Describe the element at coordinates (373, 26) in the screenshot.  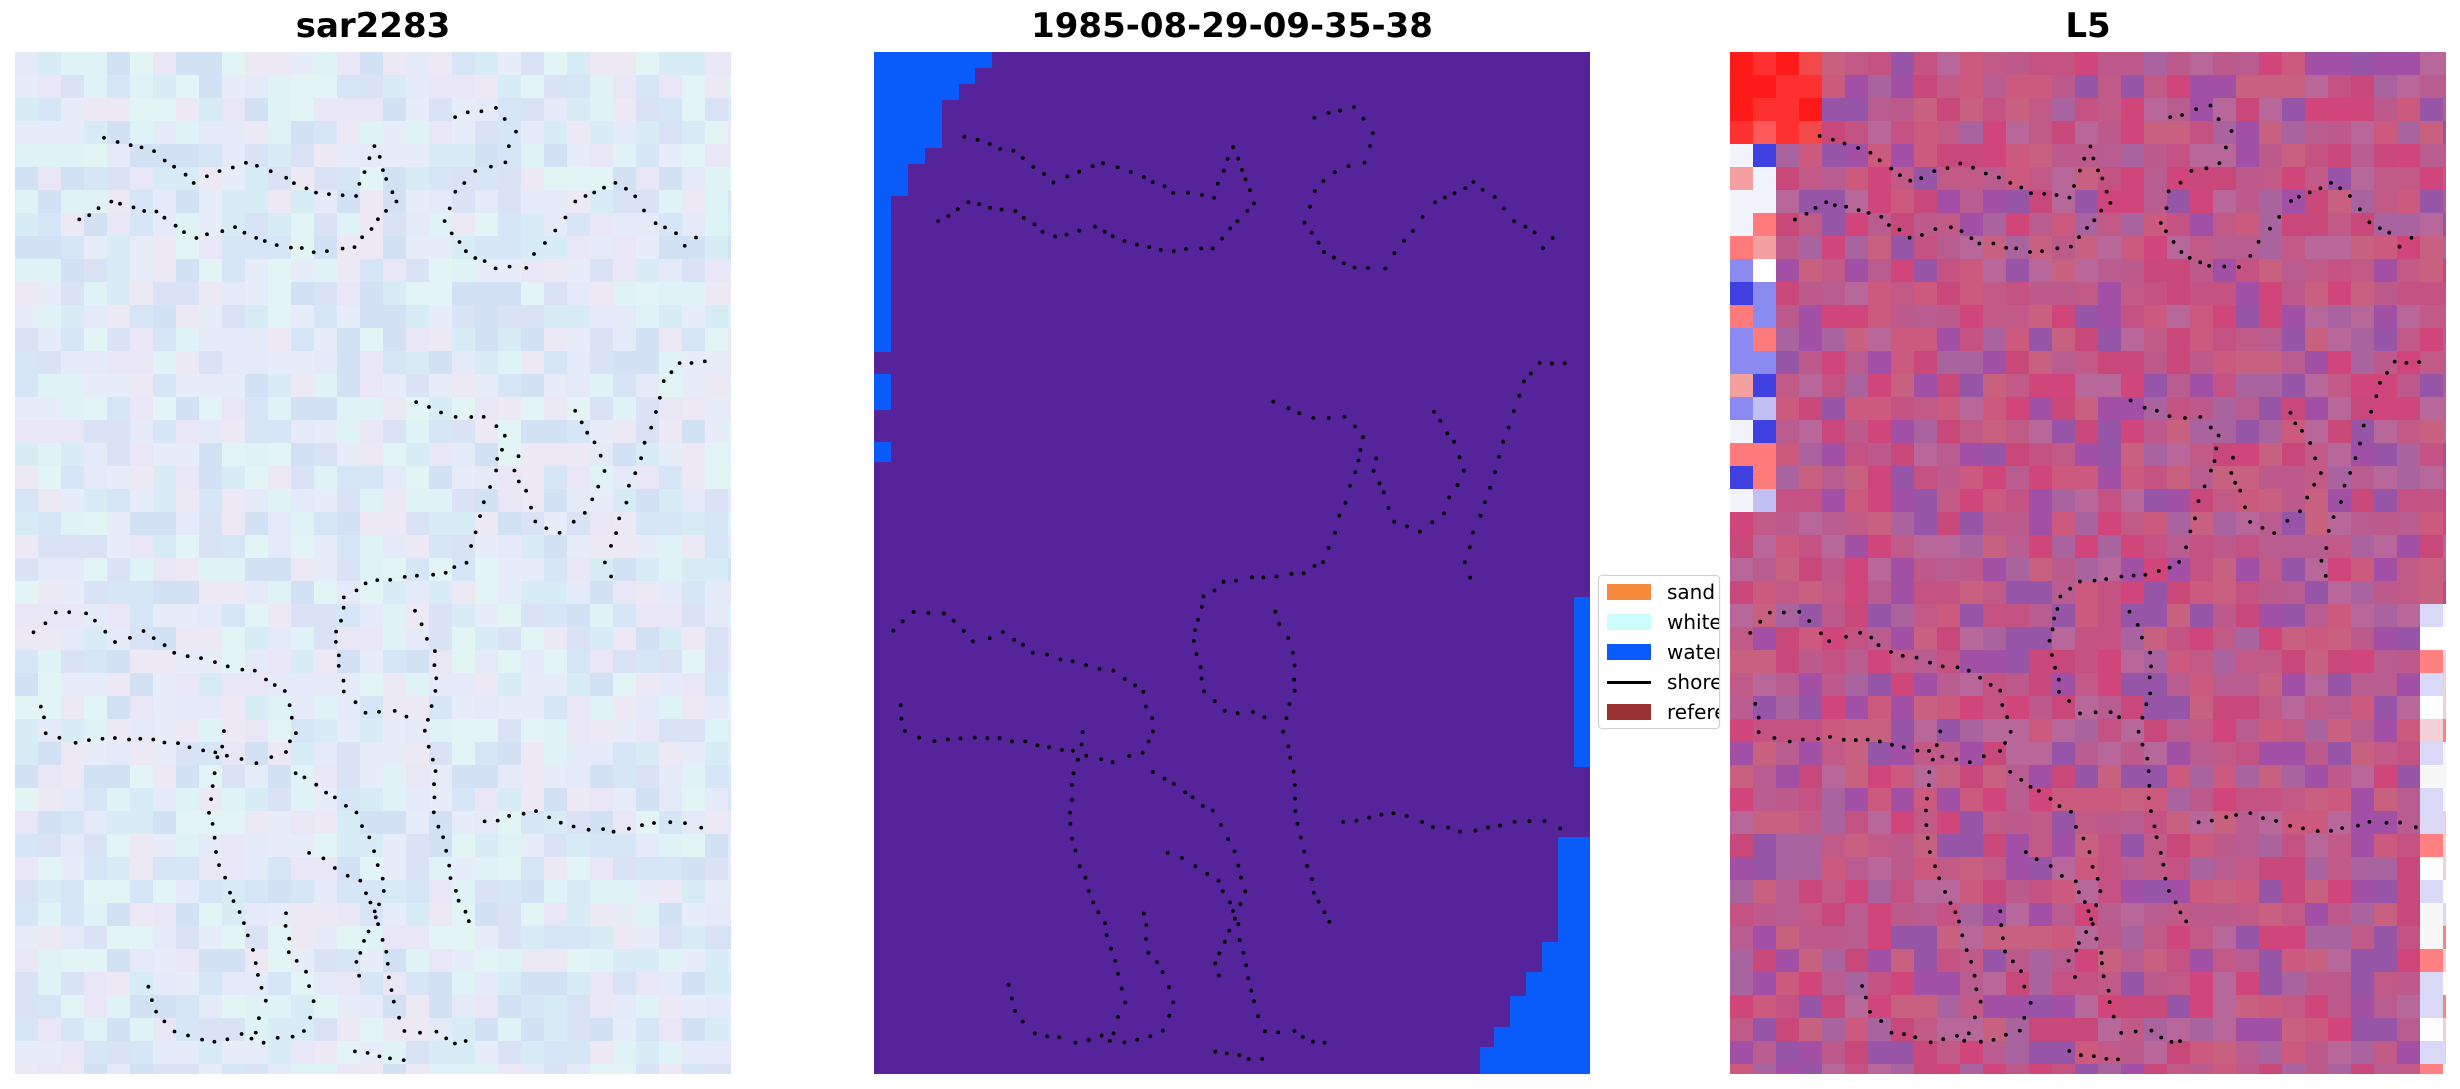
I see `panel-title-sar: sar2283` at that location.